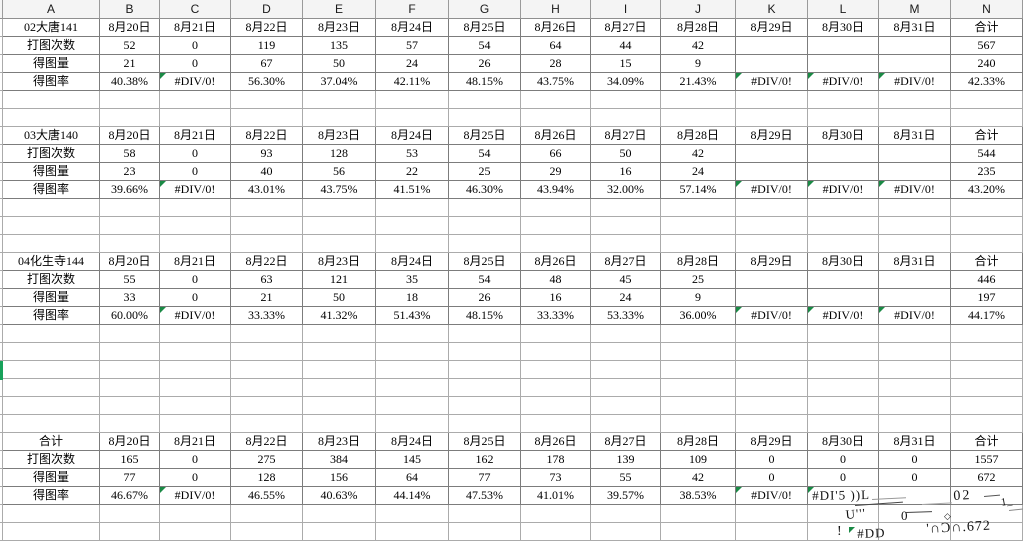 This screenshot has width=1023, height=542. Describe the element at coordinates (772, 172) in the screenshot. I see `cell-K9` at that location.